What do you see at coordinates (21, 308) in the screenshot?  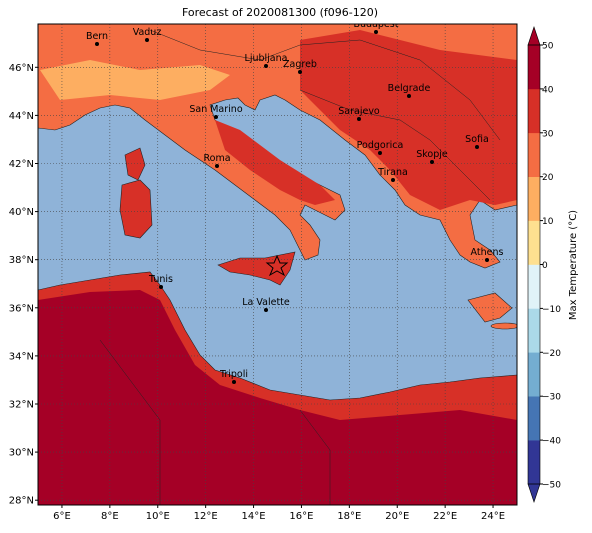 I see `y-tick-label: 36°N` at bounding box center [21, 308].